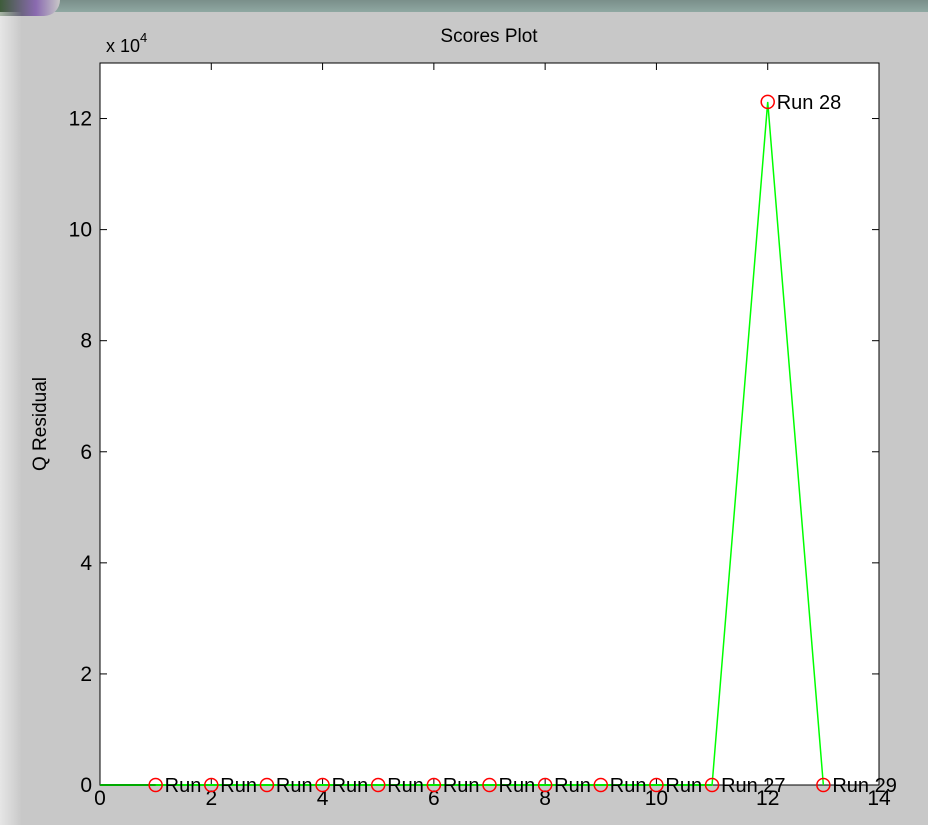 The image size is (928, 825). Describe the element at coordinates (464, 6) in the screenshot. I see `window-top-strip` at that location.